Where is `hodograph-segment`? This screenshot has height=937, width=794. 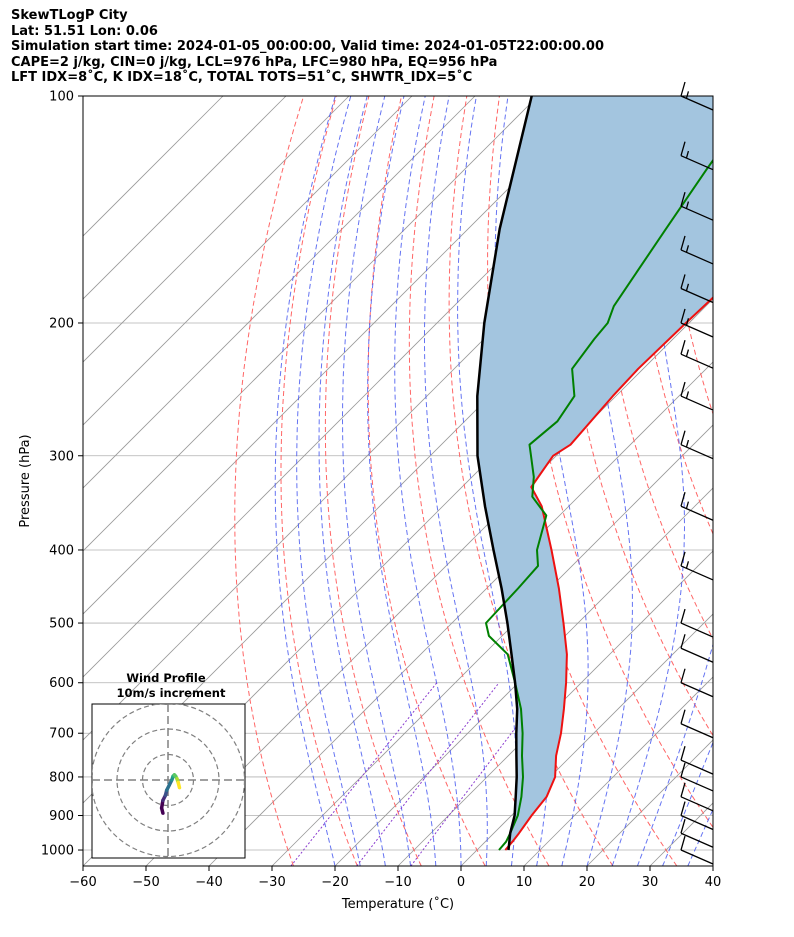 hodograph-segment is located at coordinates (179, 785).